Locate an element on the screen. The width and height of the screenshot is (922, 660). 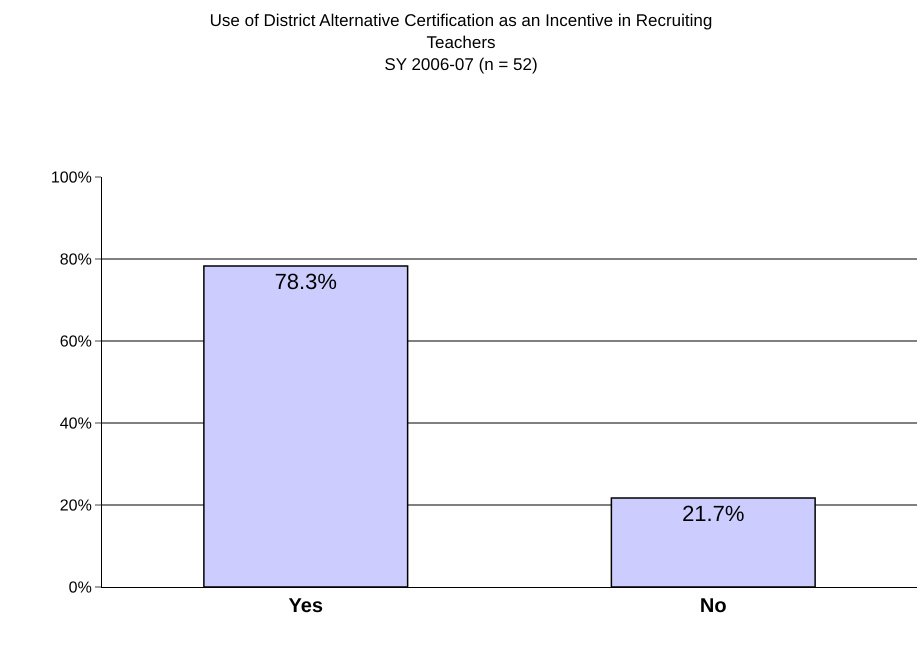
y-tick-label: 60% is located at coordinates (76, 342).